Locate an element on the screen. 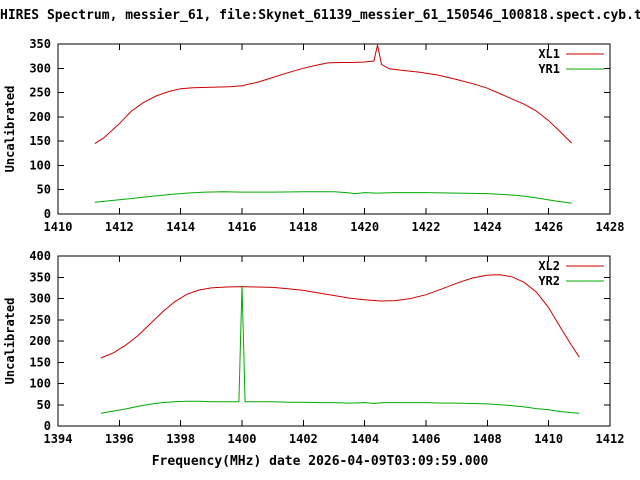 The width and height of the screenshot is (640, 480). series-YR1 is located at coordinates (333, 197).